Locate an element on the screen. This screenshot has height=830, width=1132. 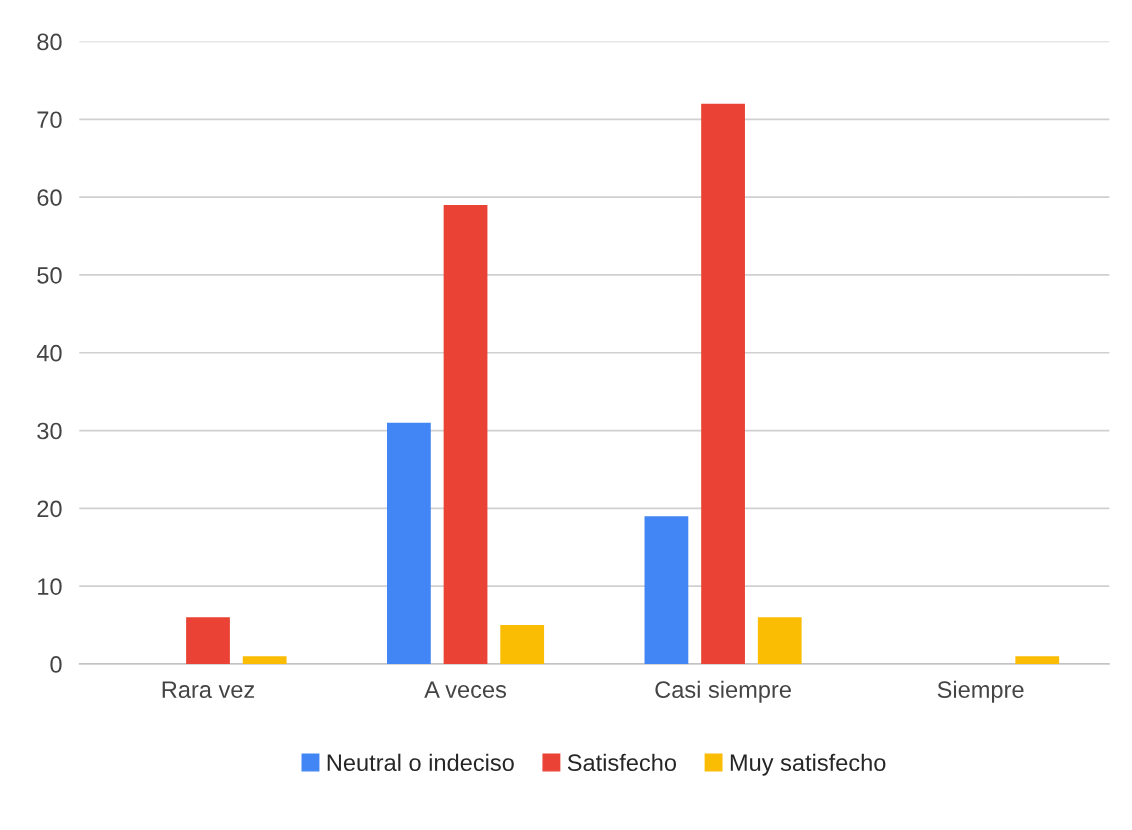
y-tick-label: 70 is located at coordinates (49, 120).